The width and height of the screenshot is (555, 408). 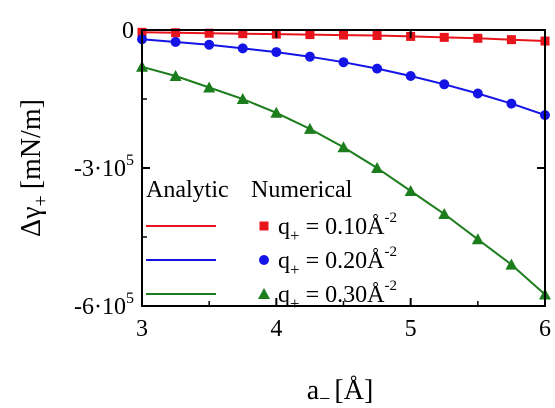 What do you see at coordinates (41, 200) in the screenshot?
I see `y-axis-label-sub: +` at bounding box center [41, 200].